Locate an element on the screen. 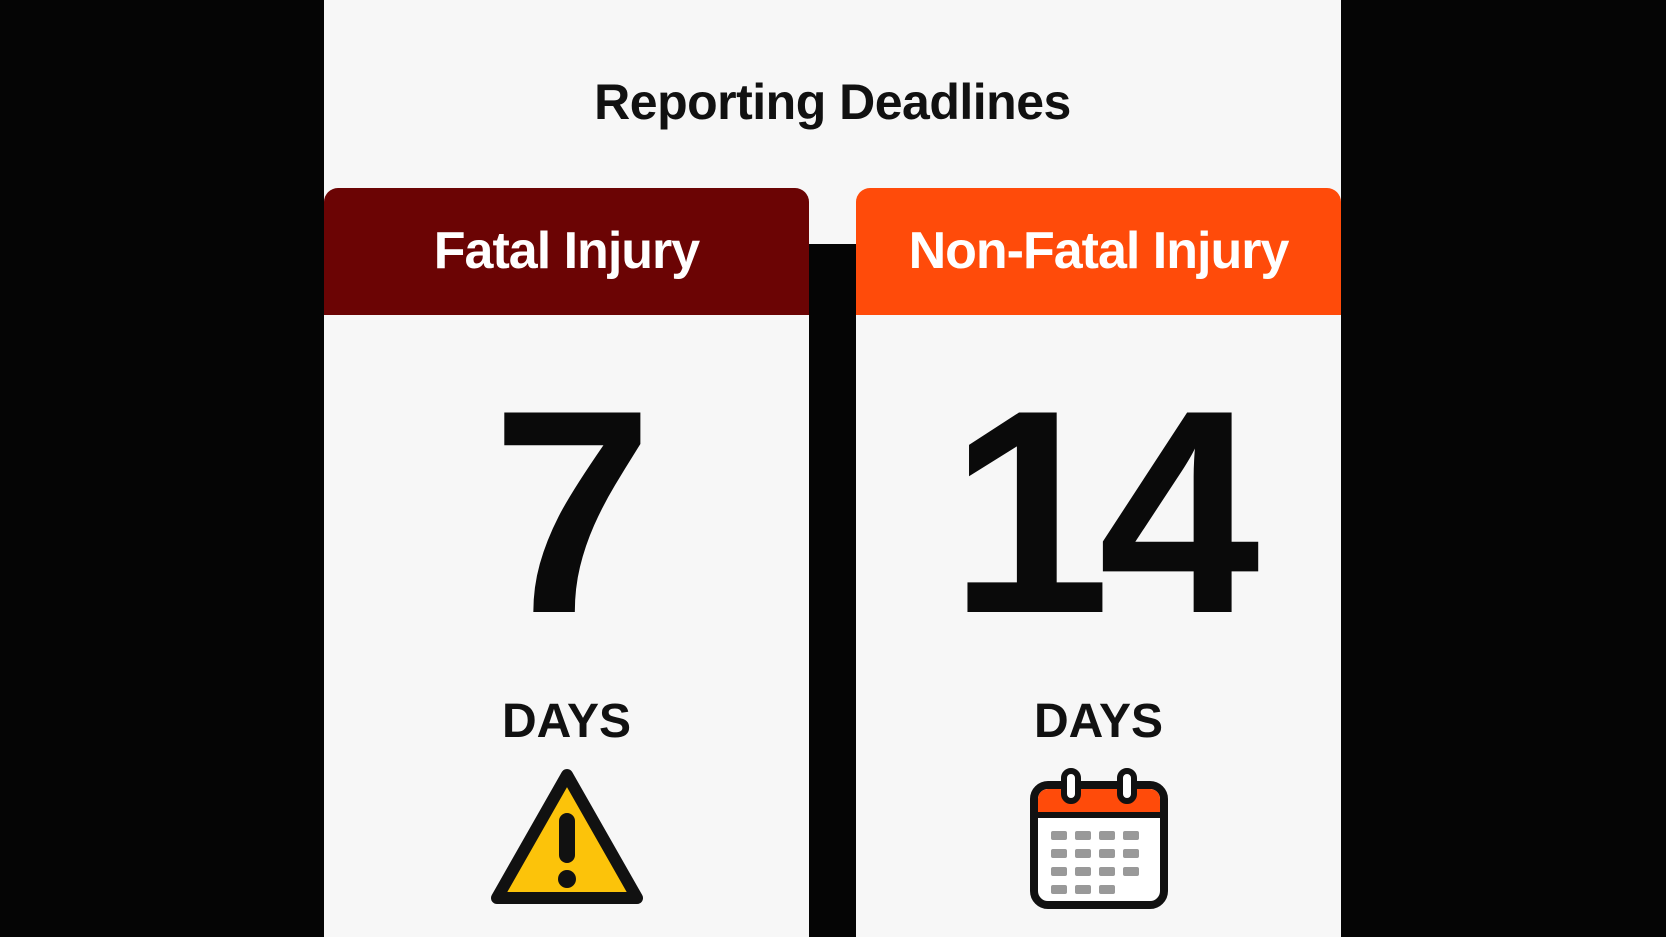 The image size is (1666, 937). divider is located at coordinates (832, 590).